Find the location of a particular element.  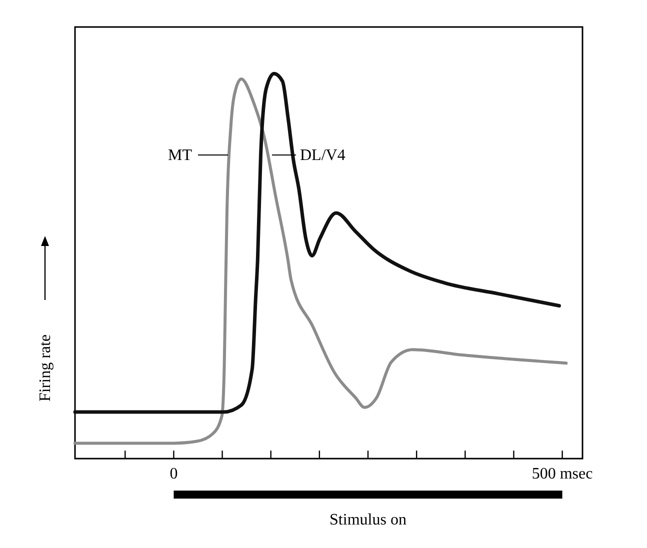

text: Stimulus on is located at coordinates (368, 520).